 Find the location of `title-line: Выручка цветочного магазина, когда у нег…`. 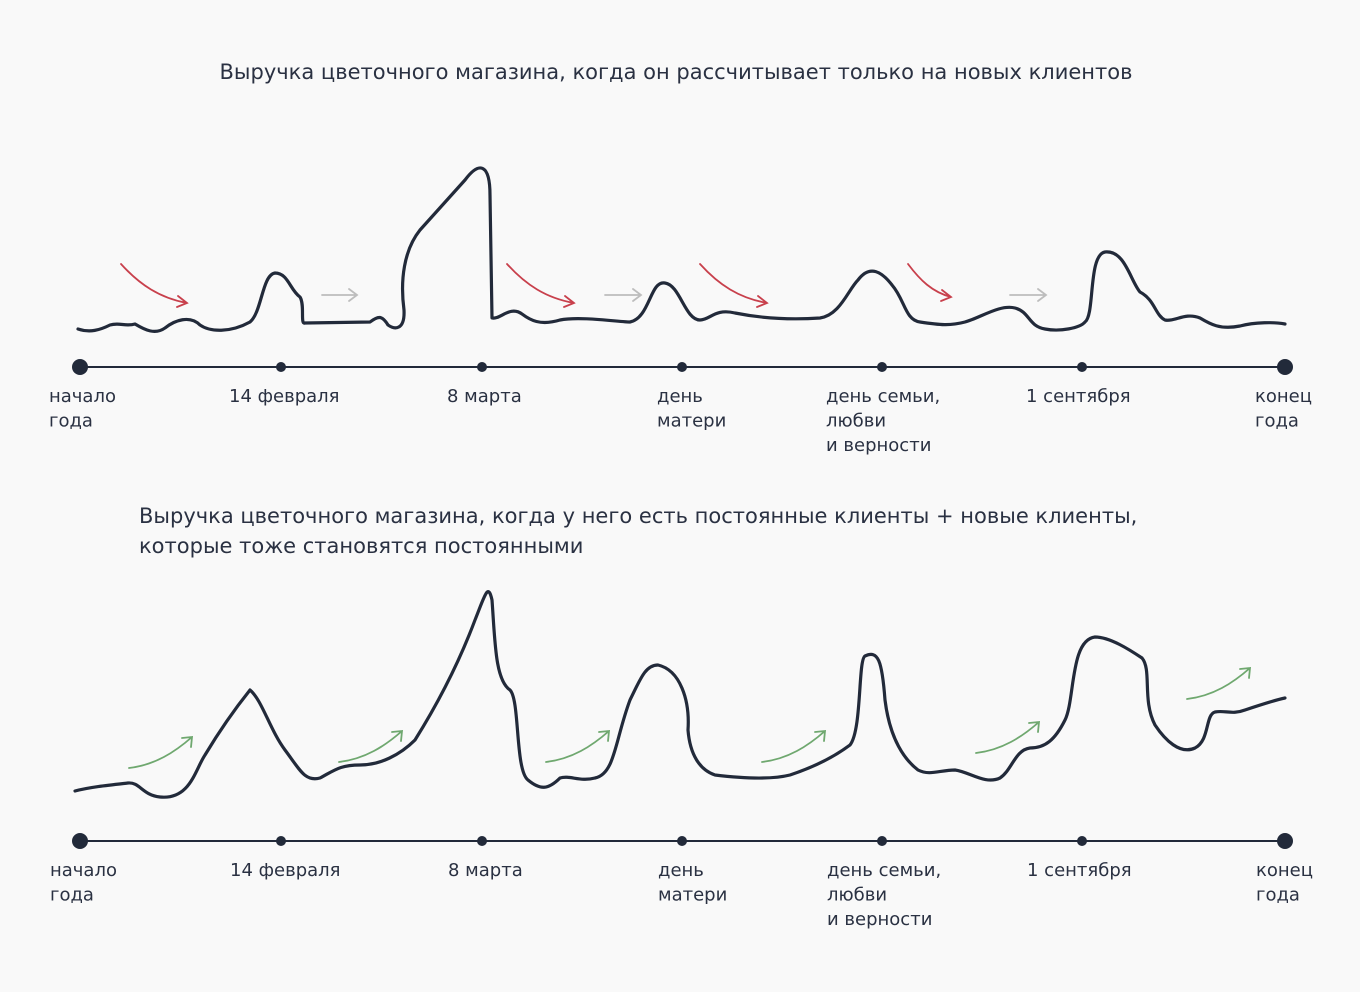

title-line: Выручка цветочного магазина, когда у нег… is located at coordinates (638, 516).